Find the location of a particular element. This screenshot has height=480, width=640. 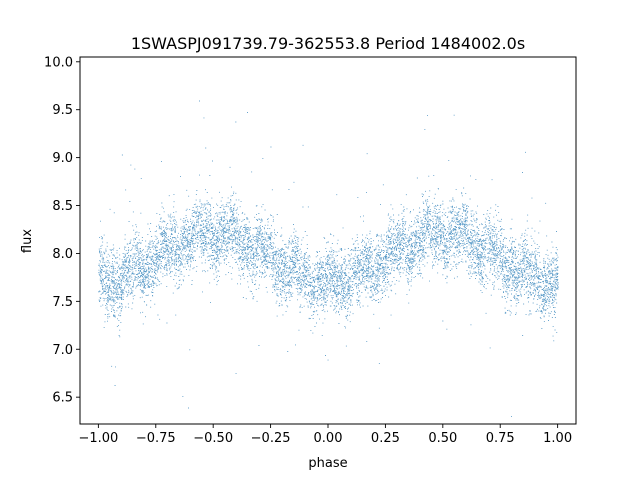

x-tick-label: −0.75 is located at coordinates (156, 438).